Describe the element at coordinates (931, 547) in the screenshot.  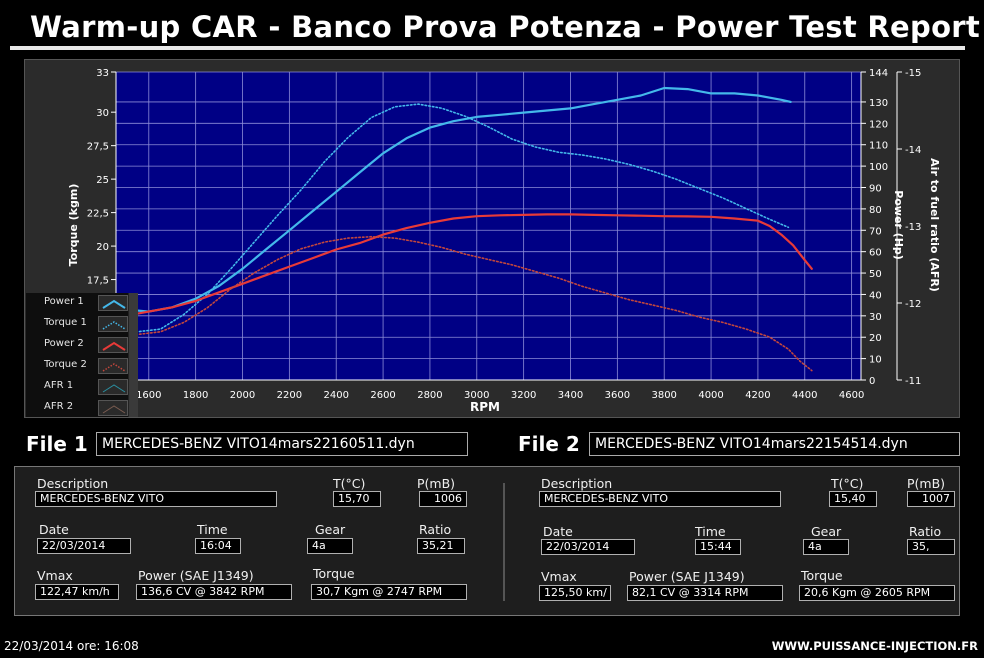
I see `run2-ratio-field: 35,` at that location.